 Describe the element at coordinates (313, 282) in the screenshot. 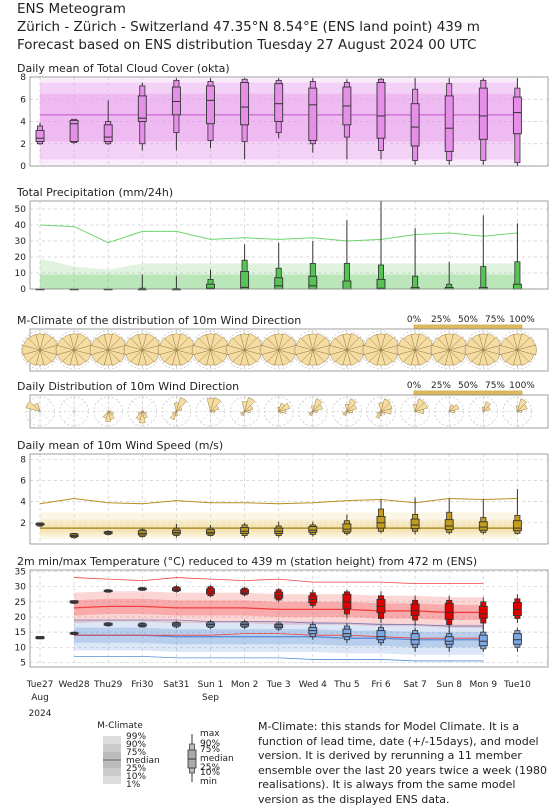

I see `precip-box` at that location.